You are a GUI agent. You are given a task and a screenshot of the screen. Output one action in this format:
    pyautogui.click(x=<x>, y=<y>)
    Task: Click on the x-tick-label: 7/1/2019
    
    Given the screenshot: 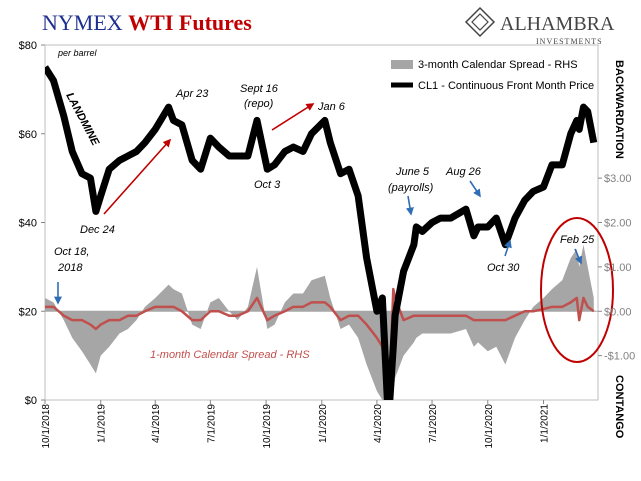 What is the action you would take?
    pyautogui.click(x=211, y=423)
    